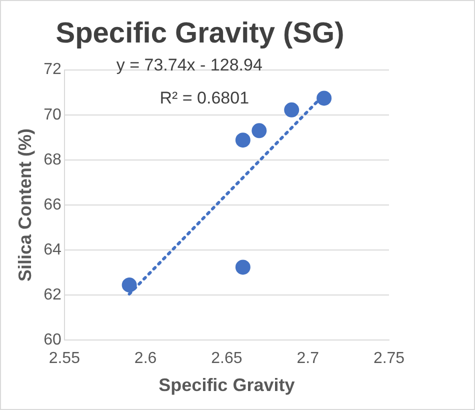 Image resolution: width=475 pixels, height=410 pixels. Describe the element at coordinates (53, 69) in the screenshot. I see `y-tick-label: 72` at that location.